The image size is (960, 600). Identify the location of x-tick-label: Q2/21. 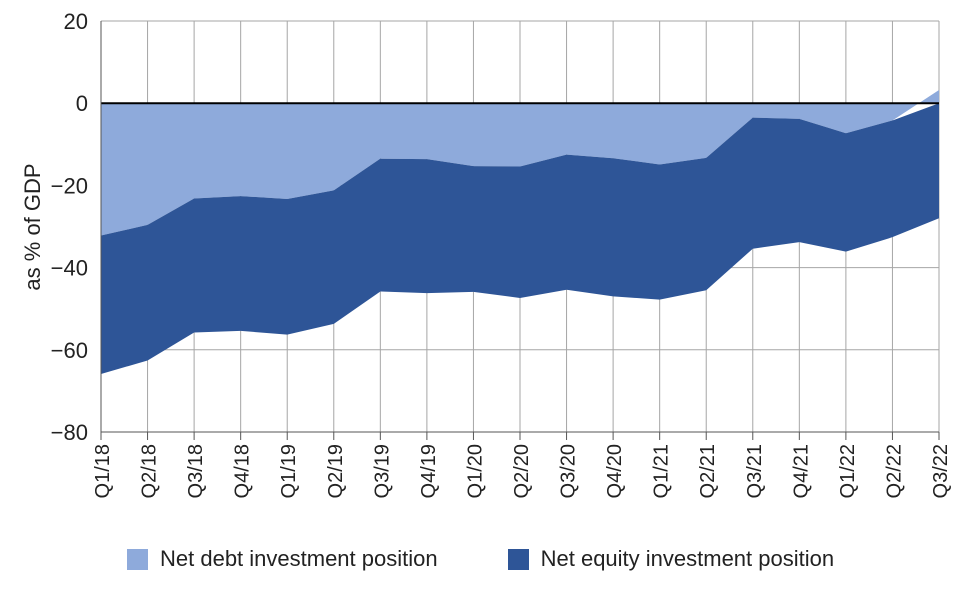
(708, 471).